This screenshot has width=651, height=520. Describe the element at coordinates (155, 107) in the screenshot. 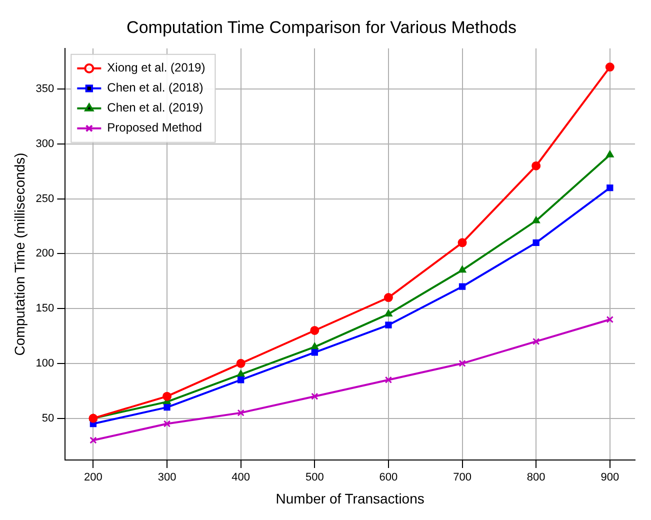

I see `legend-label: Chen et al. (2019)` at that location.